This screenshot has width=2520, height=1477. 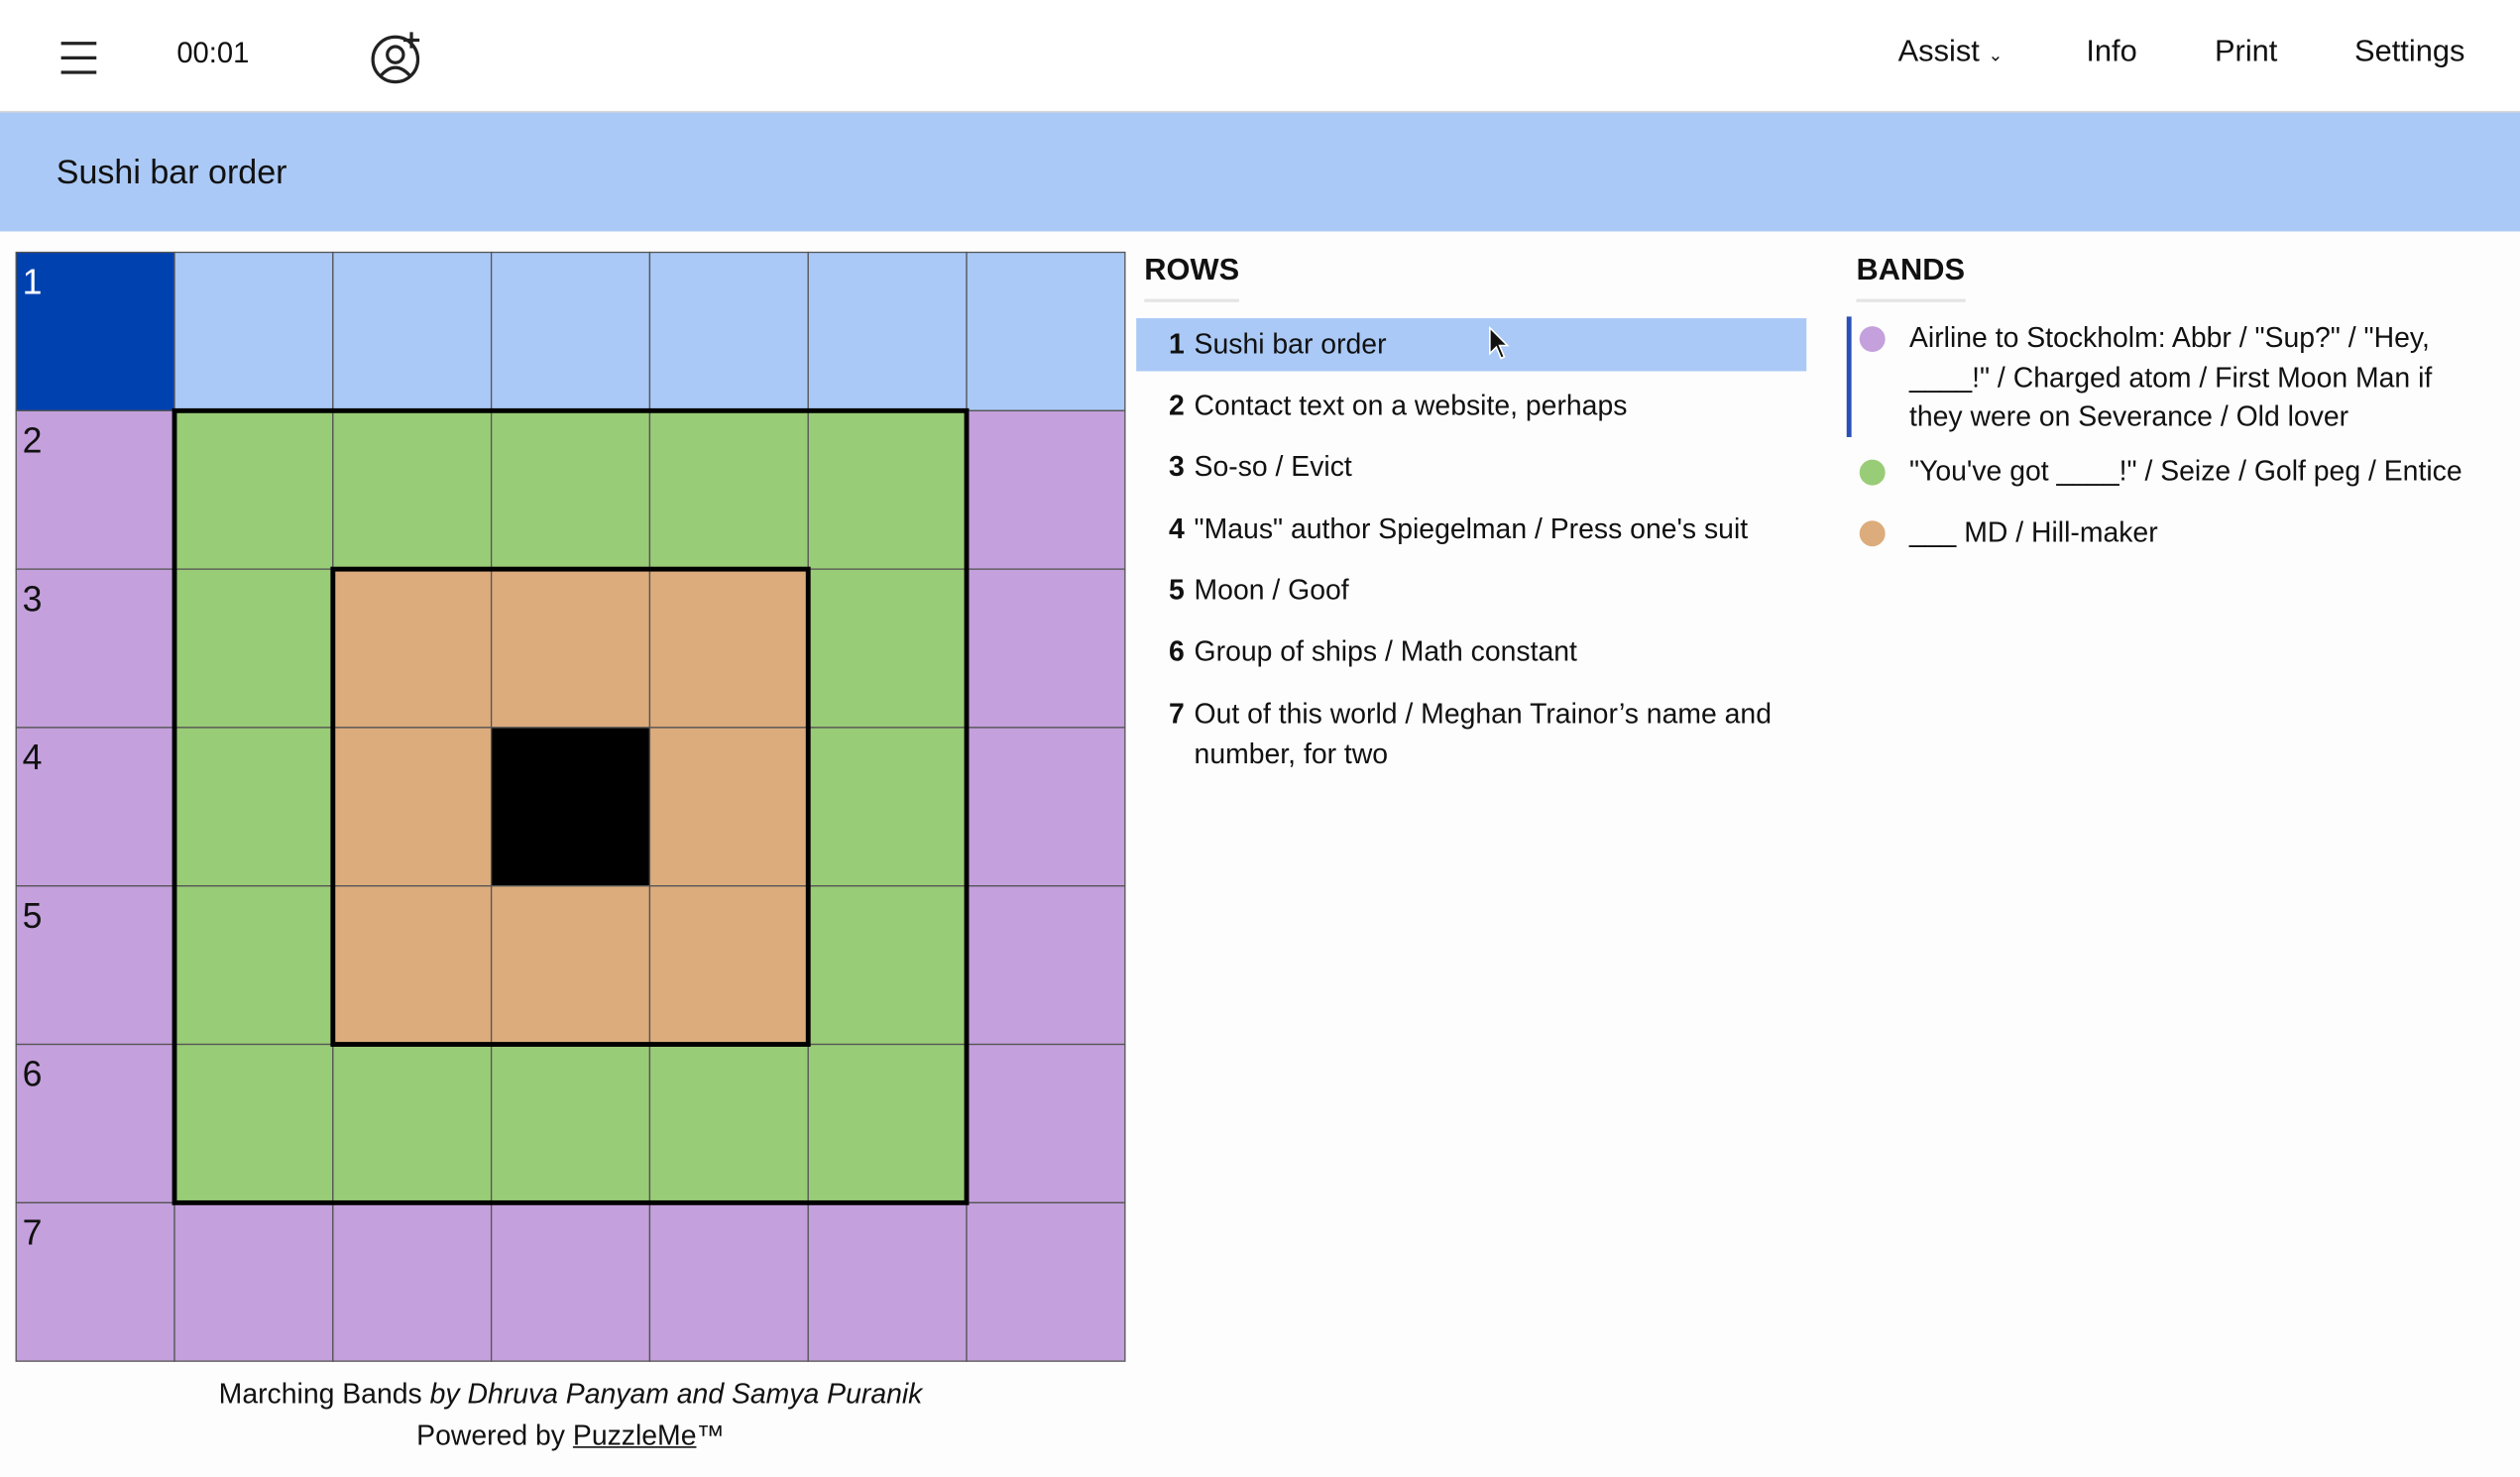 I want to click on cell-number: 3, so click(x=33, y=599).